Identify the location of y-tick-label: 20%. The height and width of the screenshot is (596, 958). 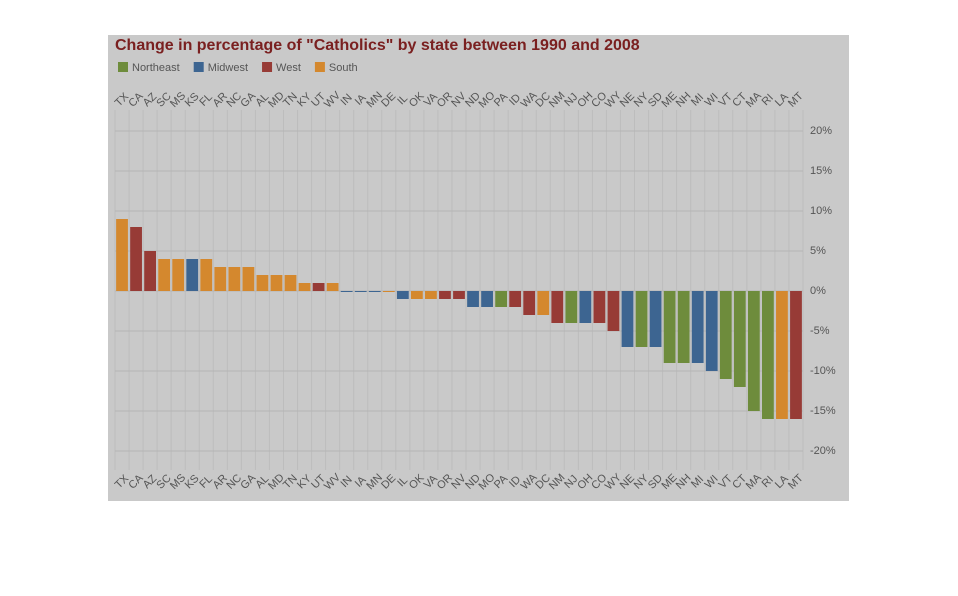
(821, 131).